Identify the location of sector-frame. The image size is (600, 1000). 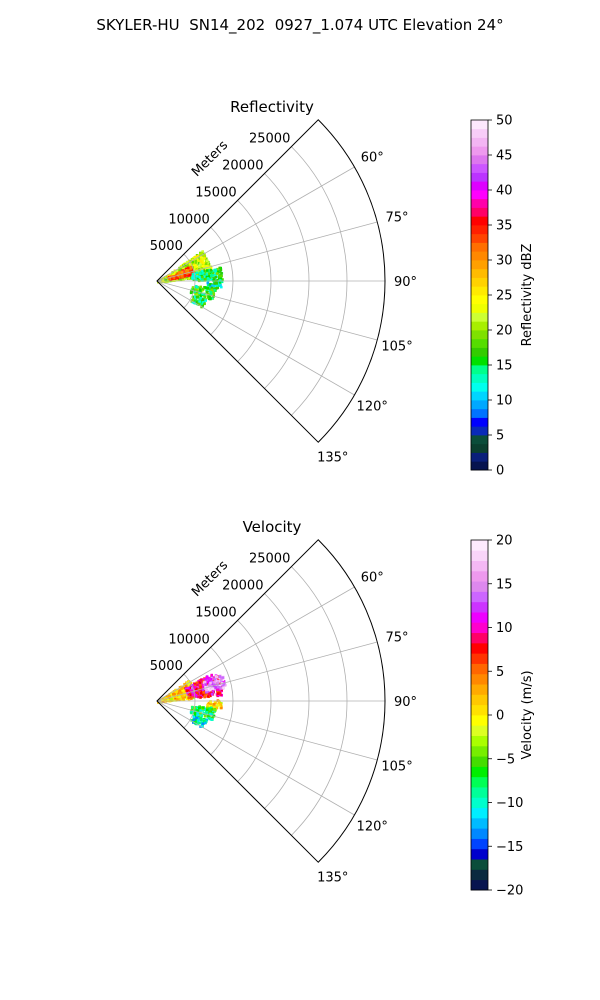
(271, 281).